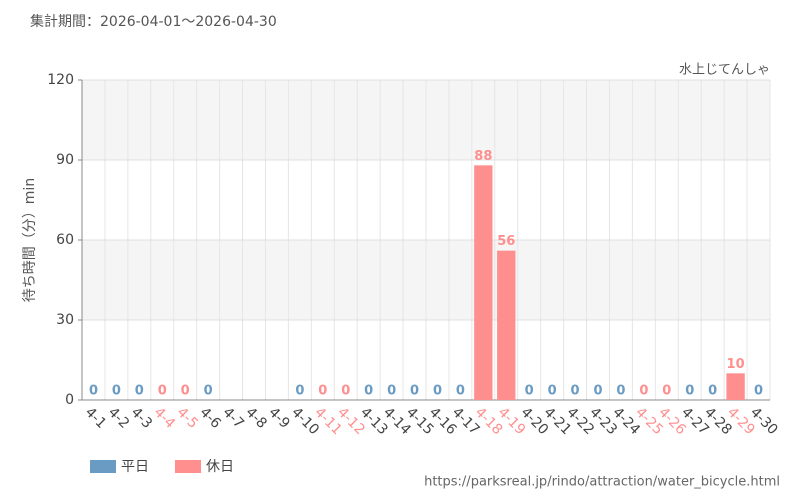 The width and height of the screenshot is (800, 504). I want to click on x-tick-label: 4-1, so click(95, 417).